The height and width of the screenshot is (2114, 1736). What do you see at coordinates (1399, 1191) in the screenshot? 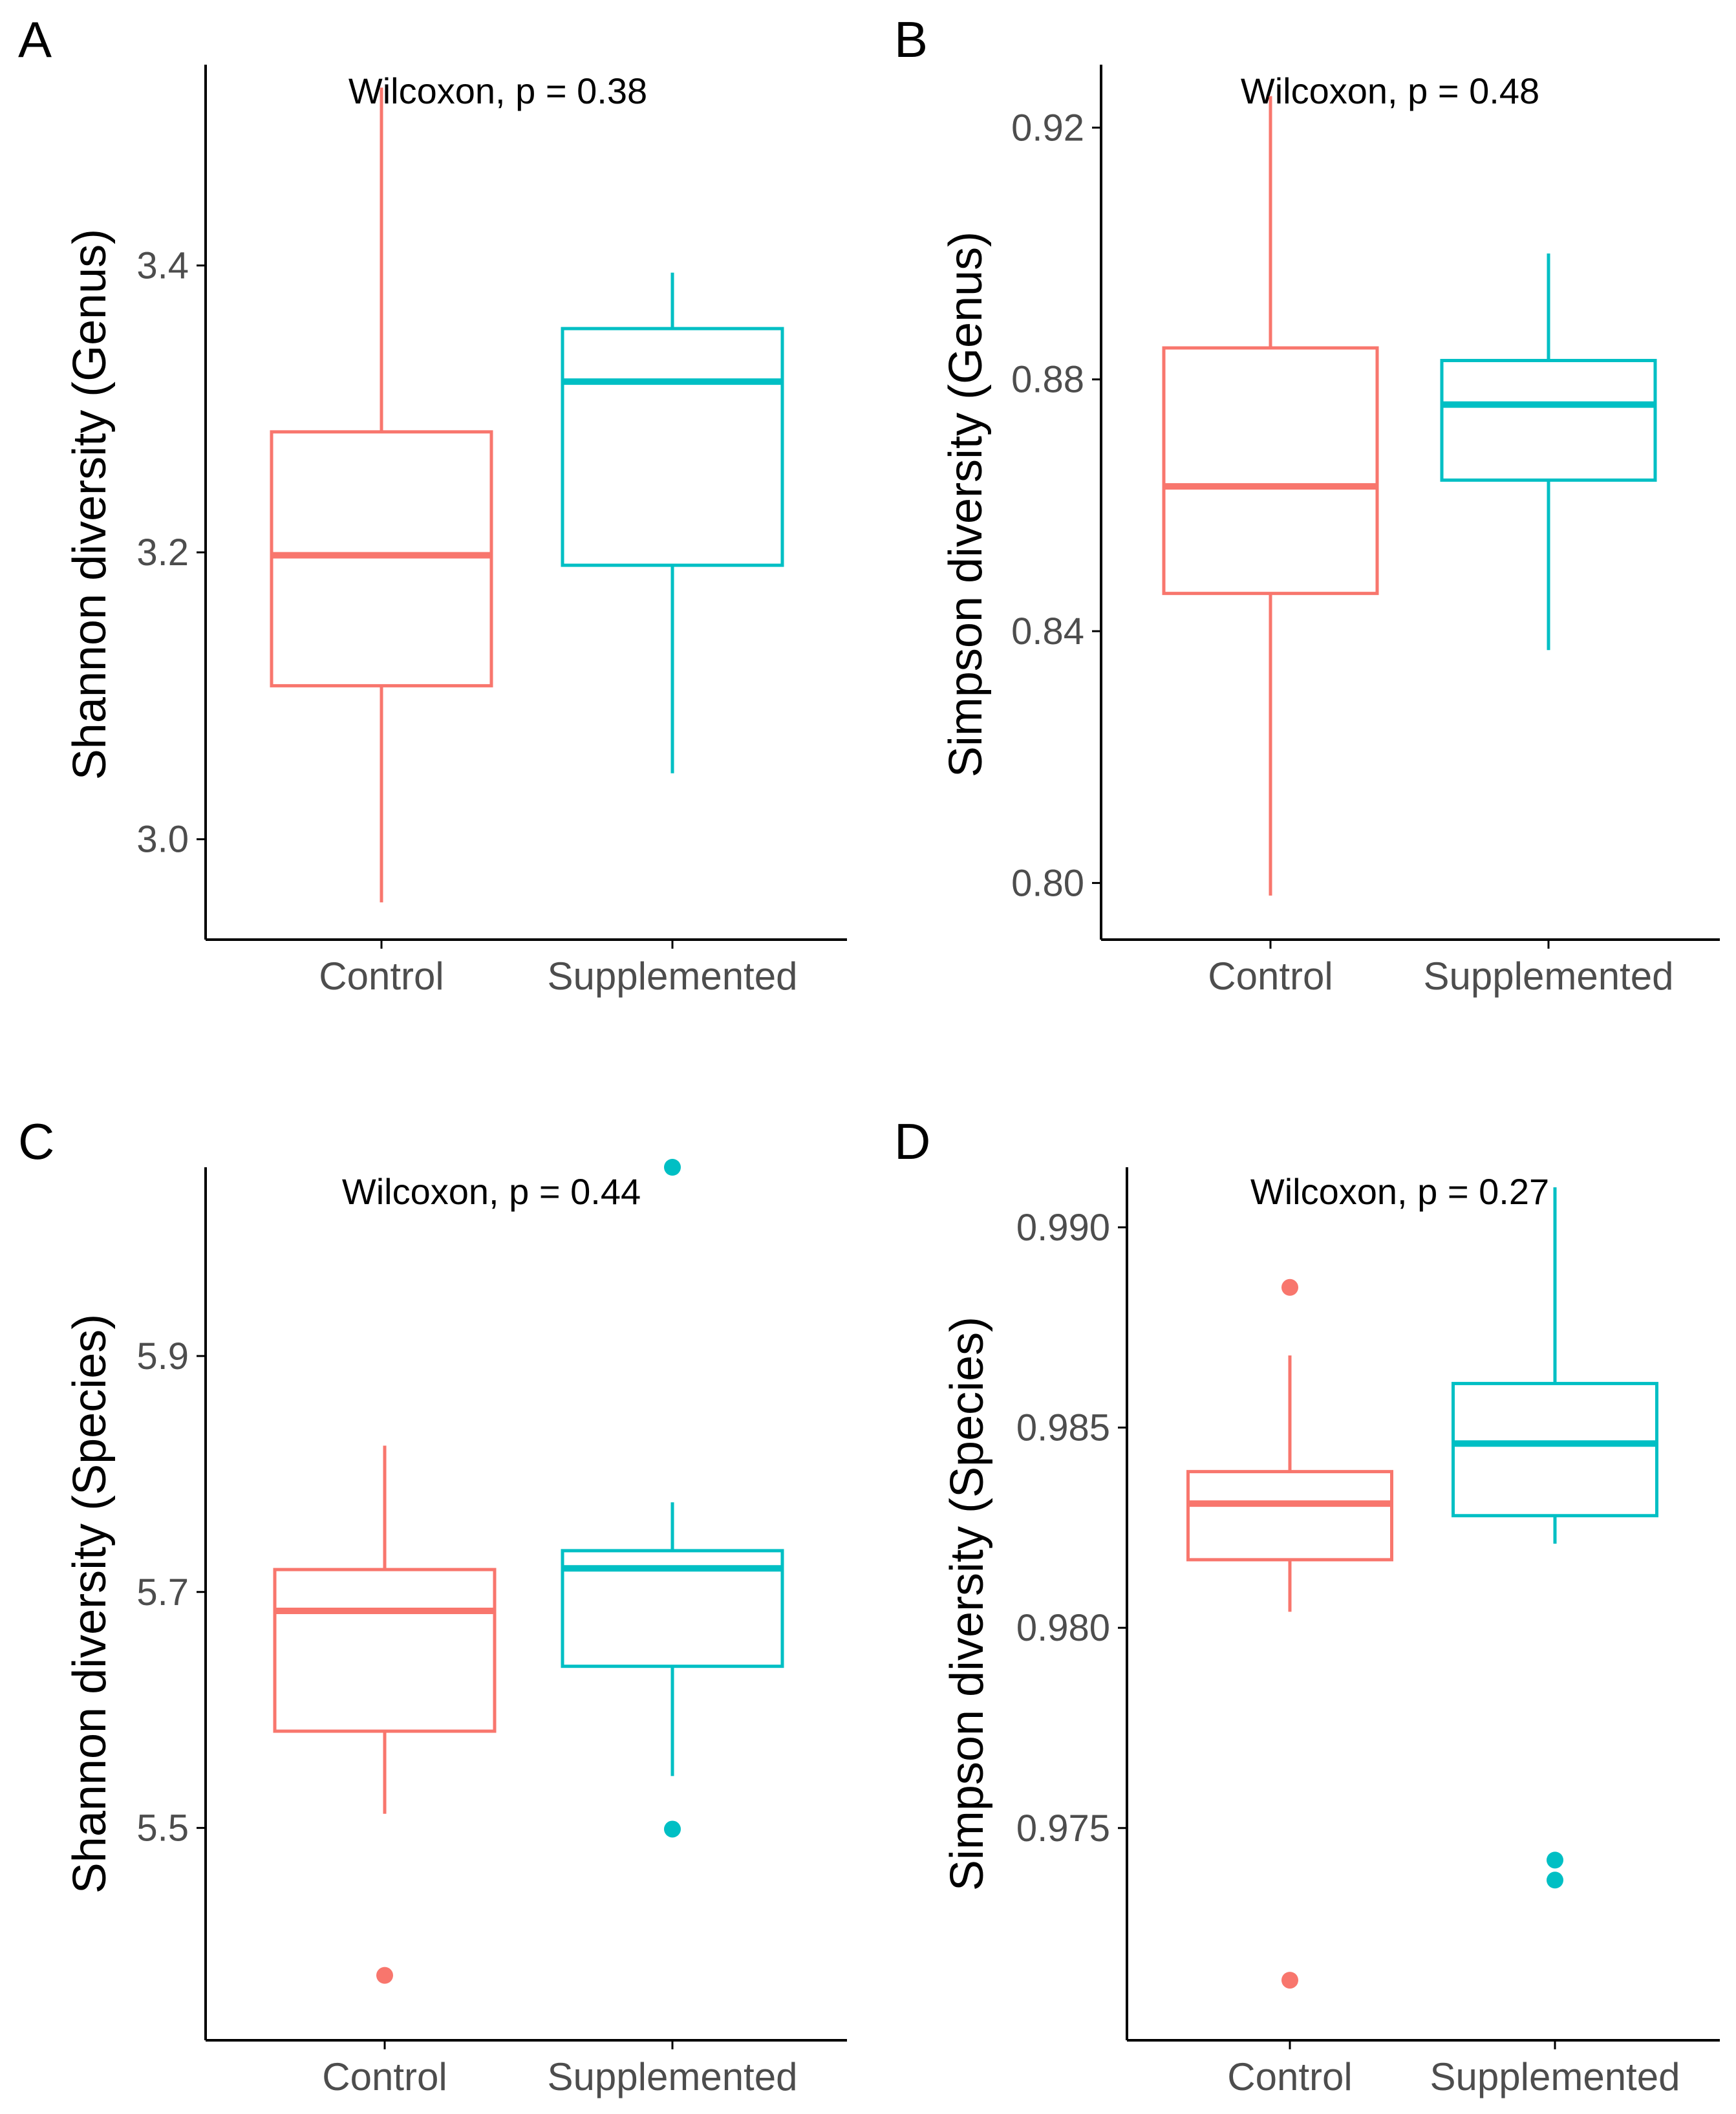
I see `wilcoxon-annotation: Wilcoxon, p = 0.27` at bounding box center [1399, 1191].